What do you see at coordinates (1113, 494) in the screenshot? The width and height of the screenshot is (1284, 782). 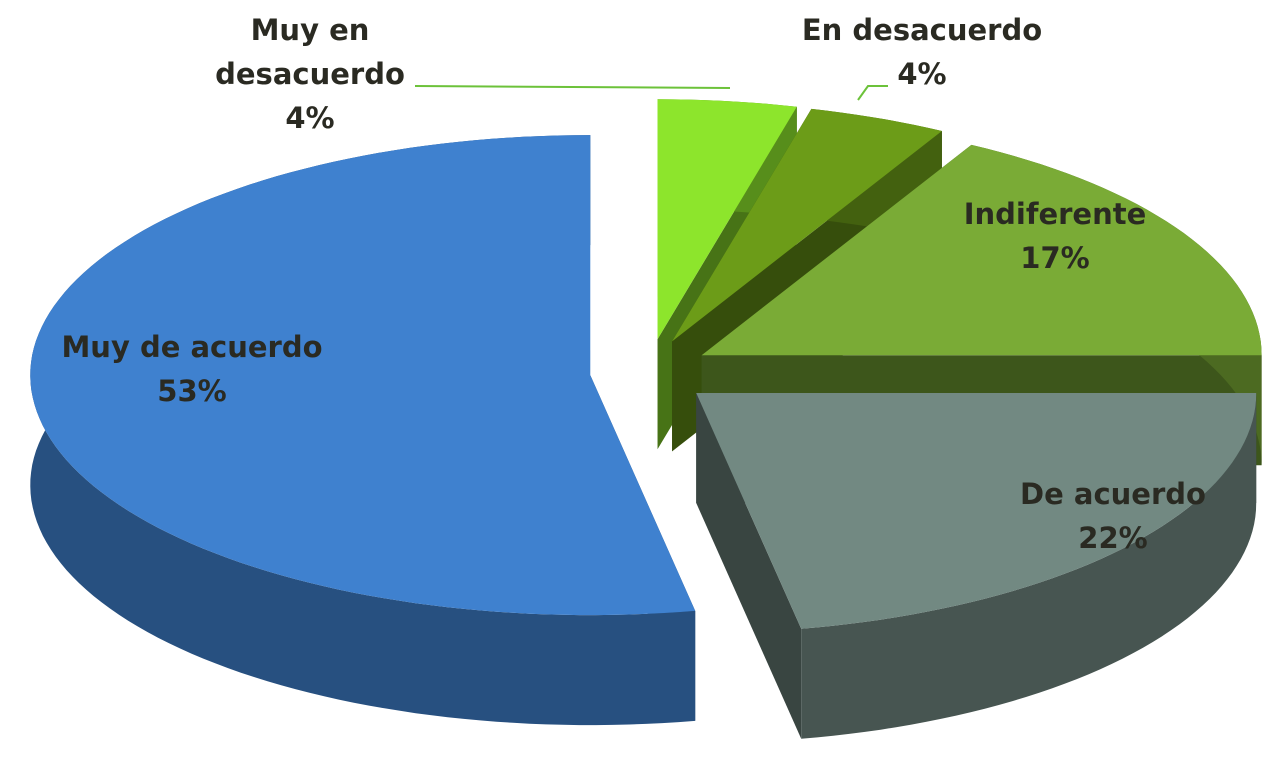 I see `category-label: De acuerdo` at bounding box center [1113, 494].